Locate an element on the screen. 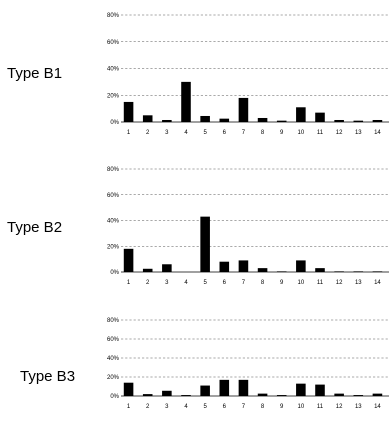  panel-label: Type B2 is located at coordinates (34, 227).